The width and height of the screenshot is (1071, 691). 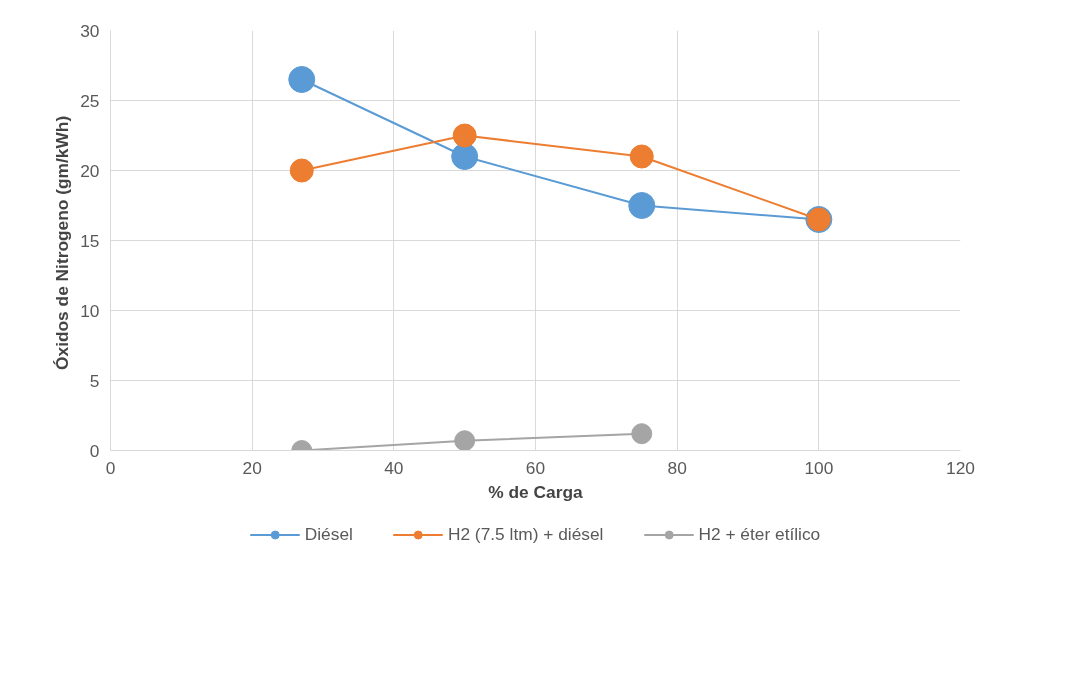 What do you see at coordinates (394, 467) in the screenshot?
I see `x-tick-label: 40` at bounding box center [394, 467].